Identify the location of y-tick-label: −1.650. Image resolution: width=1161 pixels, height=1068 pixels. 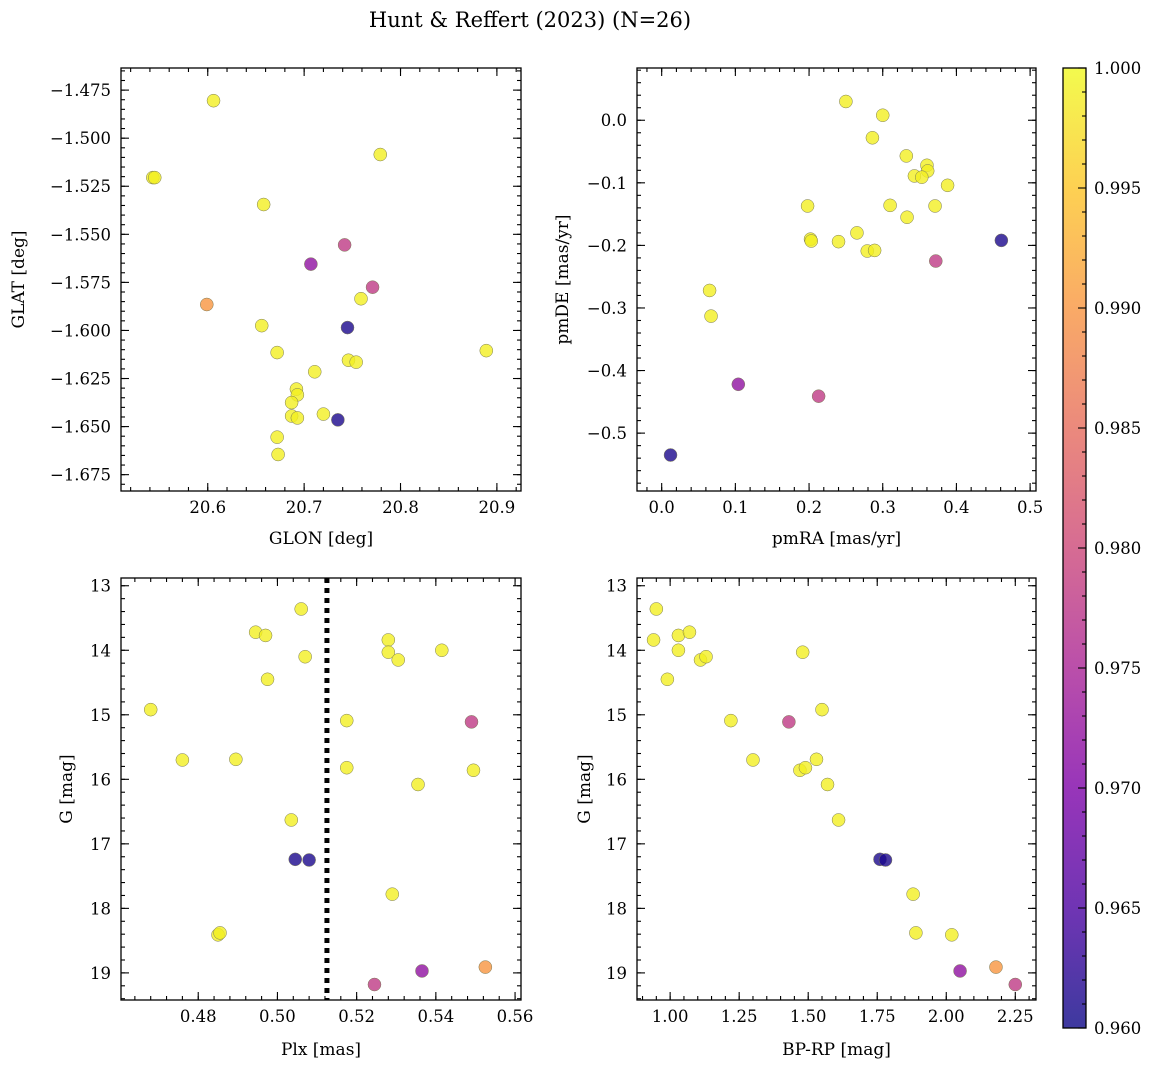
(80, 427).